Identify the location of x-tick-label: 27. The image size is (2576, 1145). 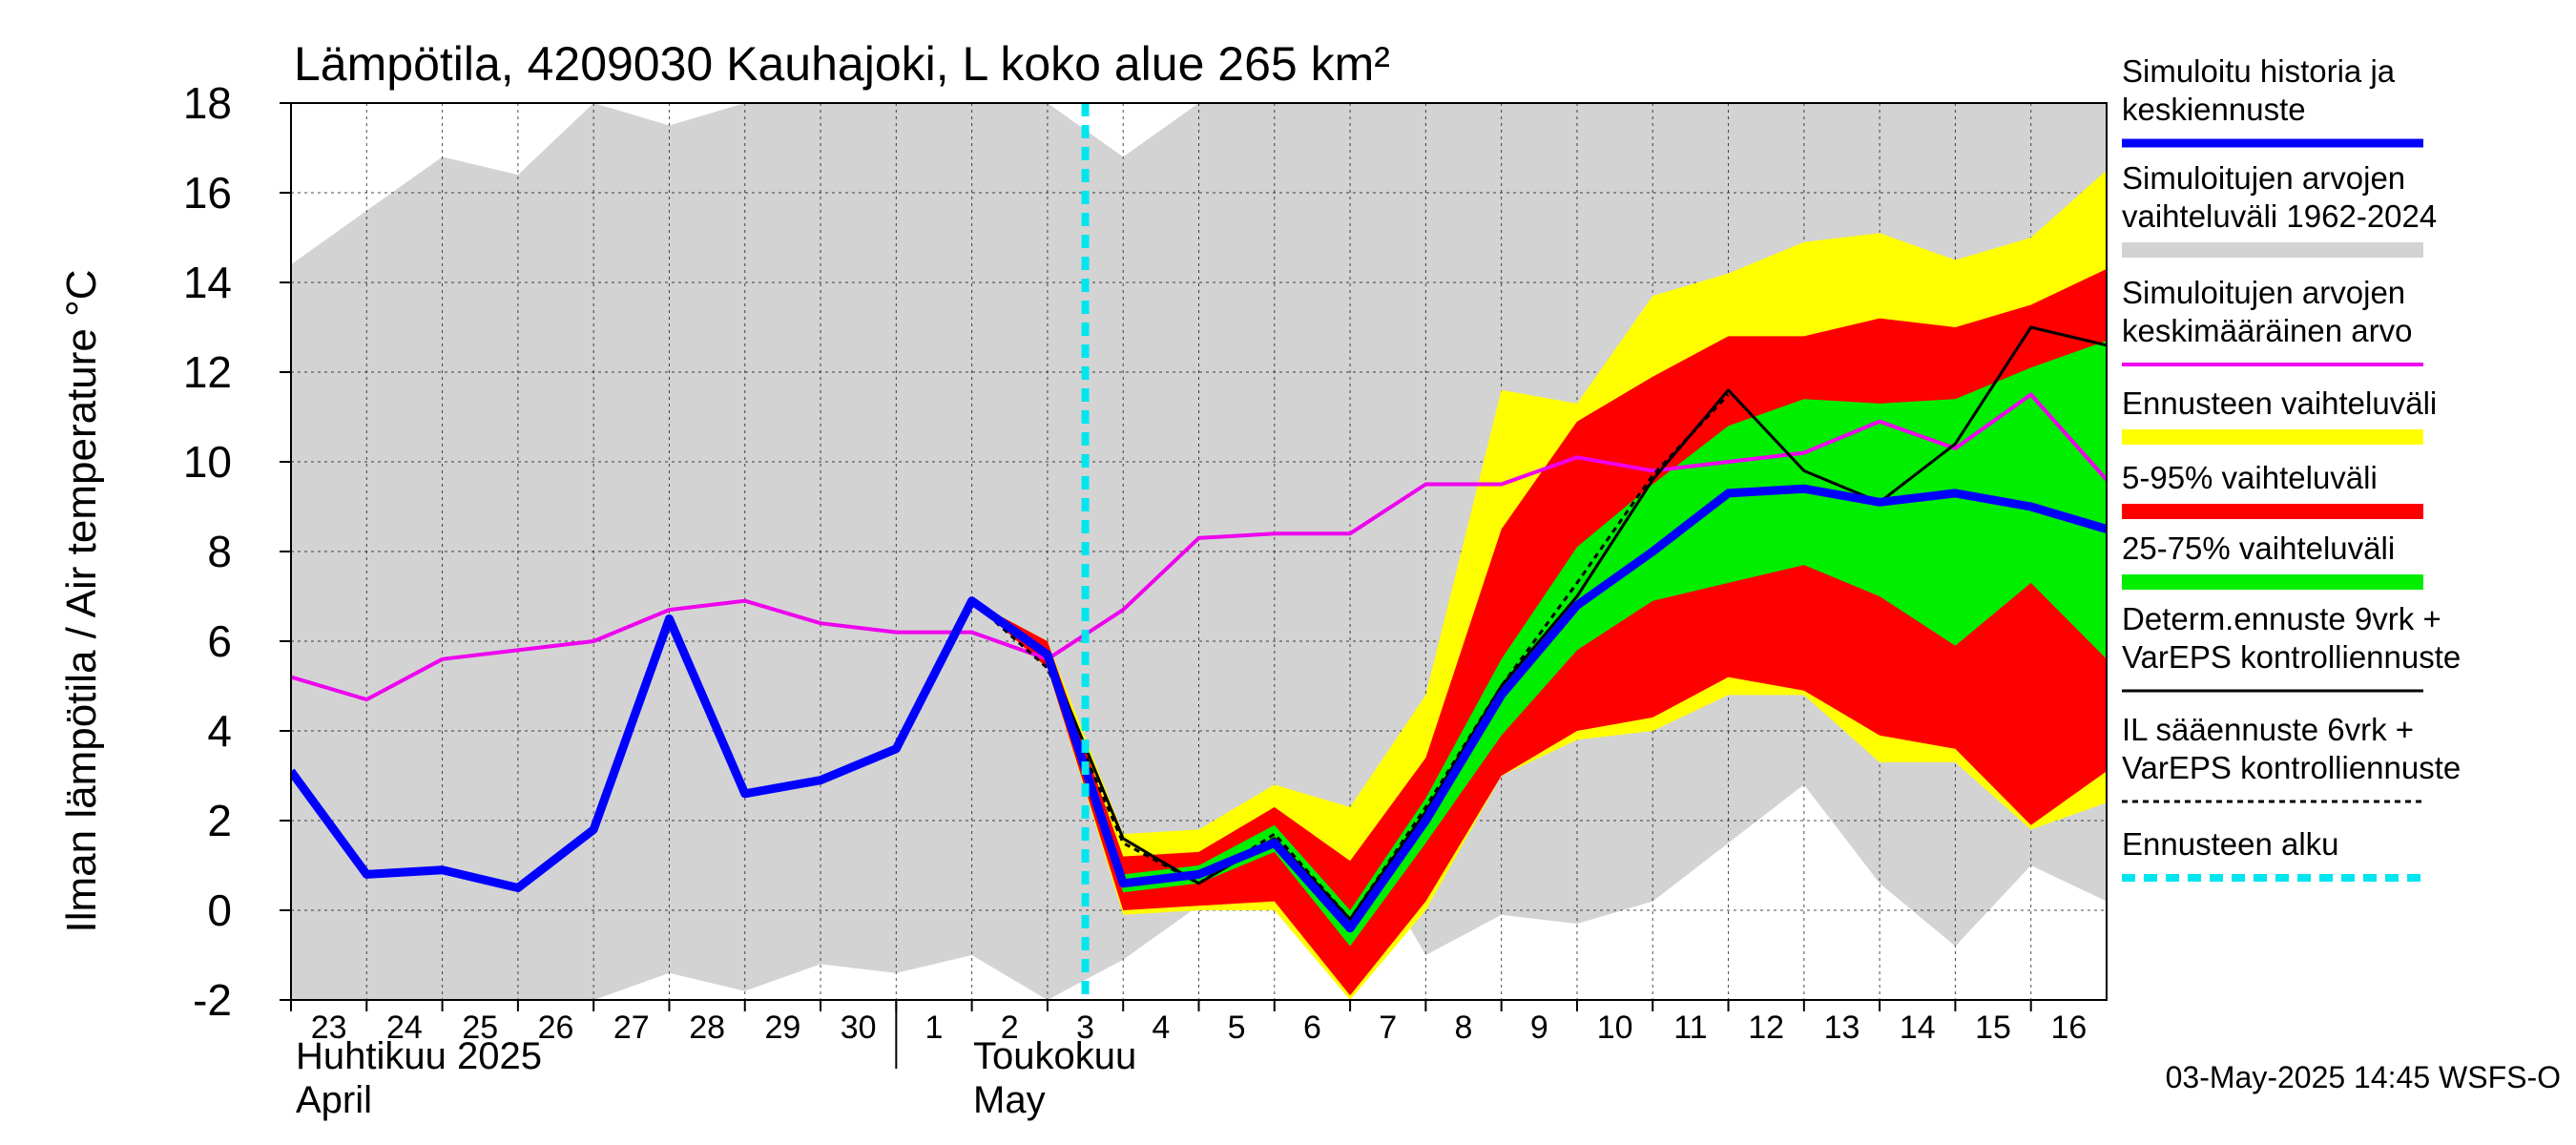
(631, 1028).